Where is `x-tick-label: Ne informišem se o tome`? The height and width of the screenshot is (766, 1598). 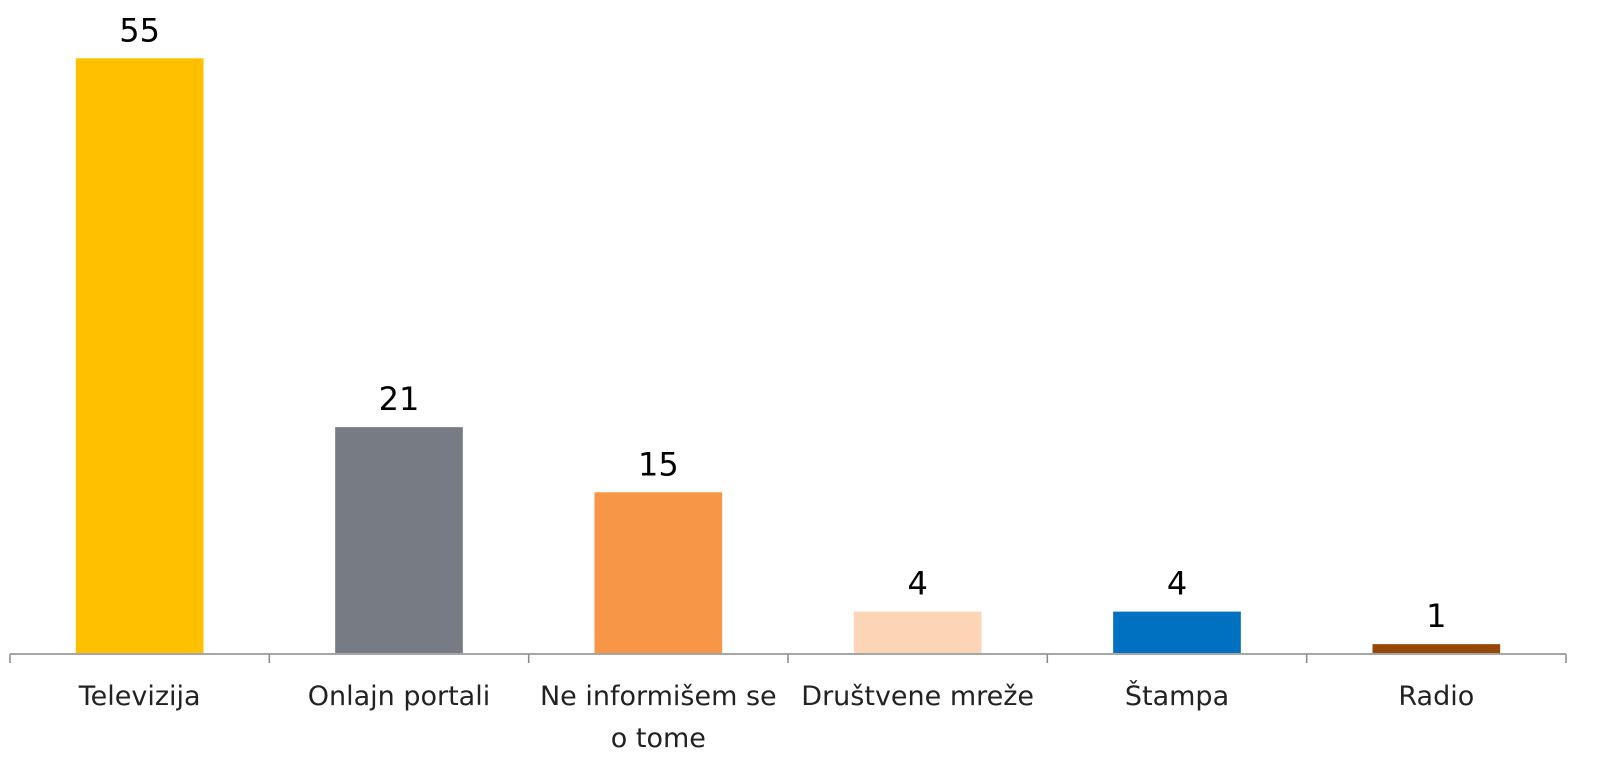 x-tick-label: Ne informišem se o tome is located at coordinates (658, 717).